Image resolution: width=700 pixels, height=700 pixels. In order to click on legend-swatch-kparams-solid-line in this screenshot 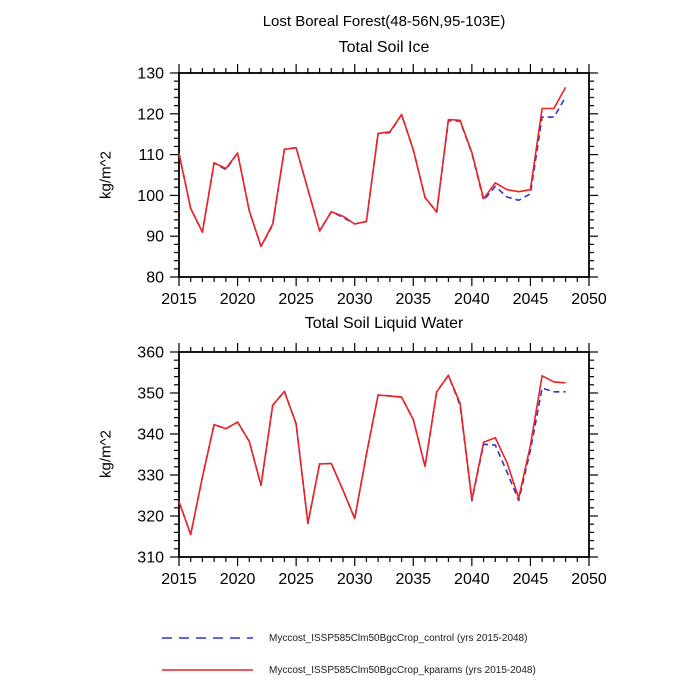, I will do `click(207, 670)`.